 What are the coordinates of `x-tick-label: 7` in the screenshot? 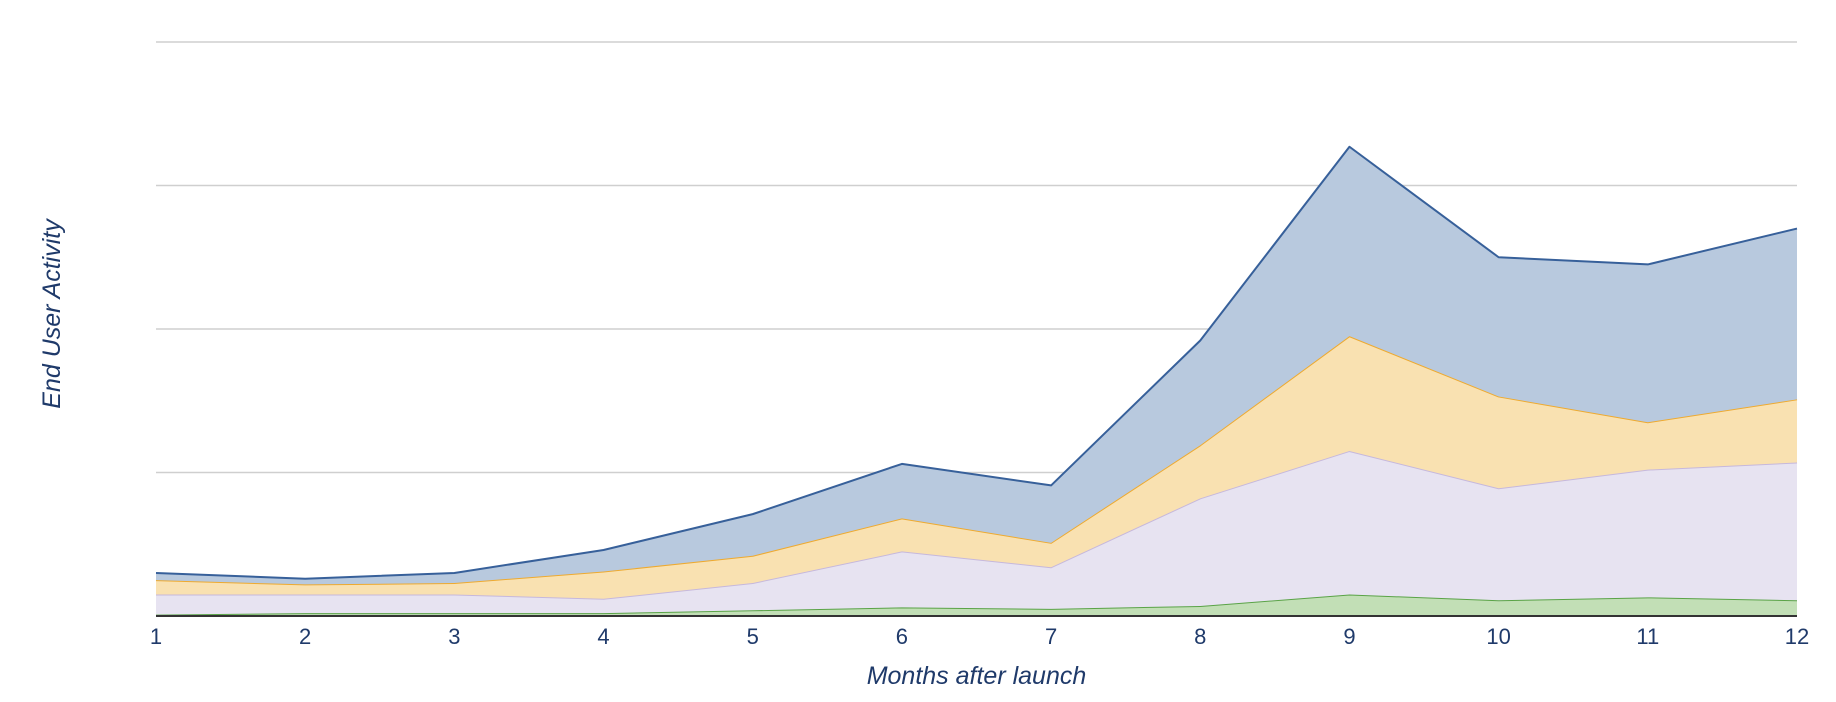 It's located at (1051, 636).